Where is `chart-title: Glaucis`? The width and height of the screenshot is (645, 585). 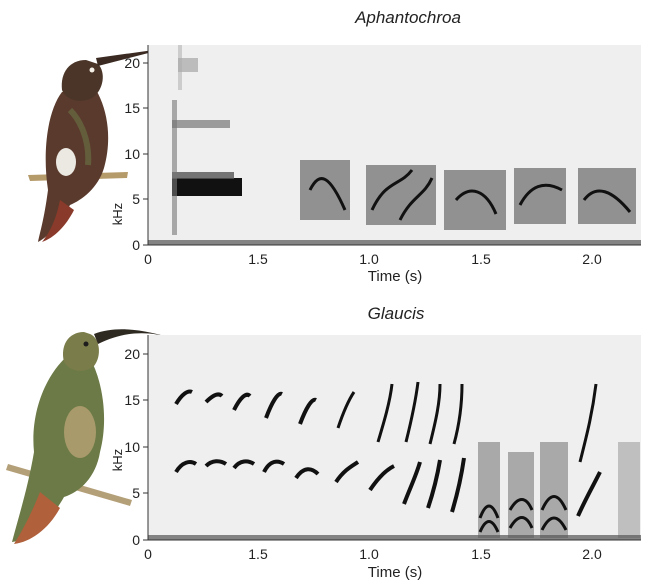
chart-title: Glaucis is located at coordinates (396, 313).